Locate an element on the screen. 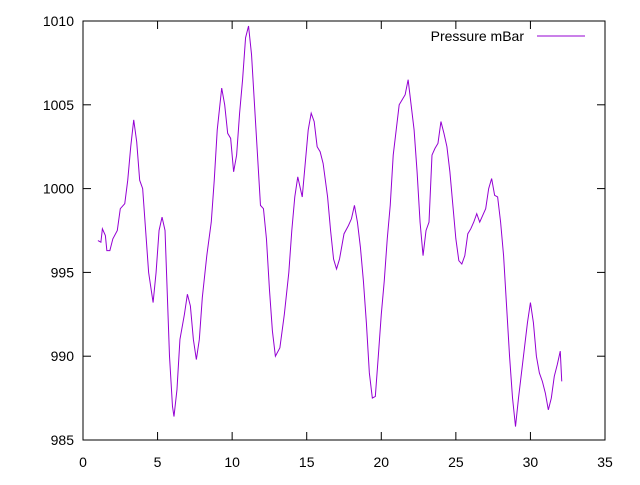  x-tick-label: 30 is located at coordinates (531, 462).